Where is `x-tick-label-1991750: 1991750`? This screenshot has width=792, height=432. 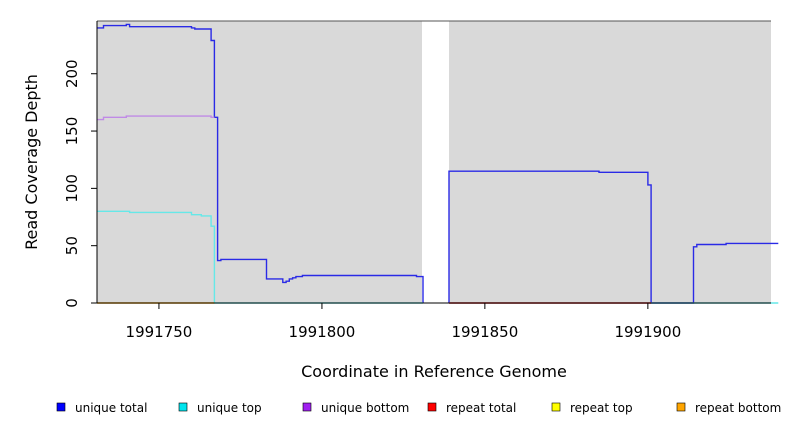 x-tick-label-1991750: 1991750 is located at coordinates (159, 332).